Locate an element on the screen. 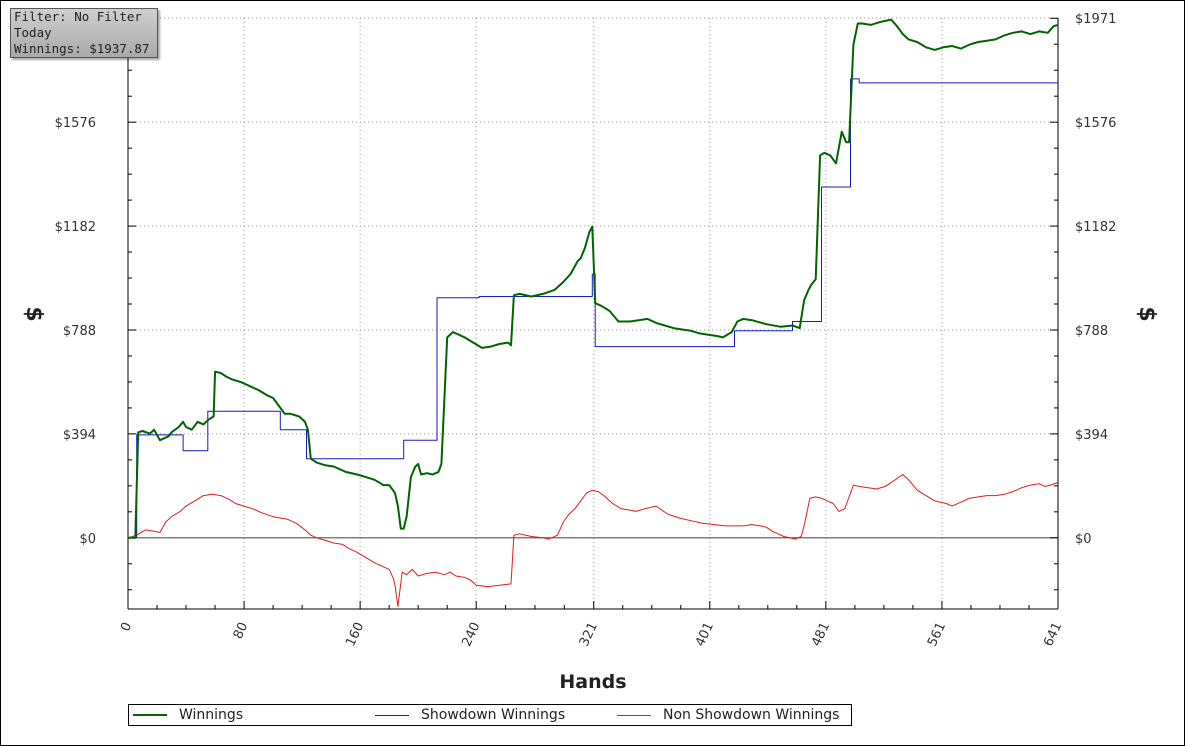 The height and width of the screenshot is (746, 1185). x-tick-label: 160 is located at coordinates (355, 634).